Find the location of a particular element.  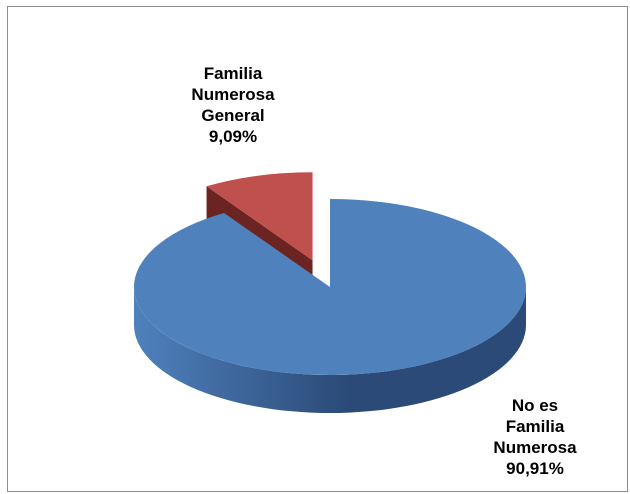

pie-slice-top is located at coordinates (259, 216).